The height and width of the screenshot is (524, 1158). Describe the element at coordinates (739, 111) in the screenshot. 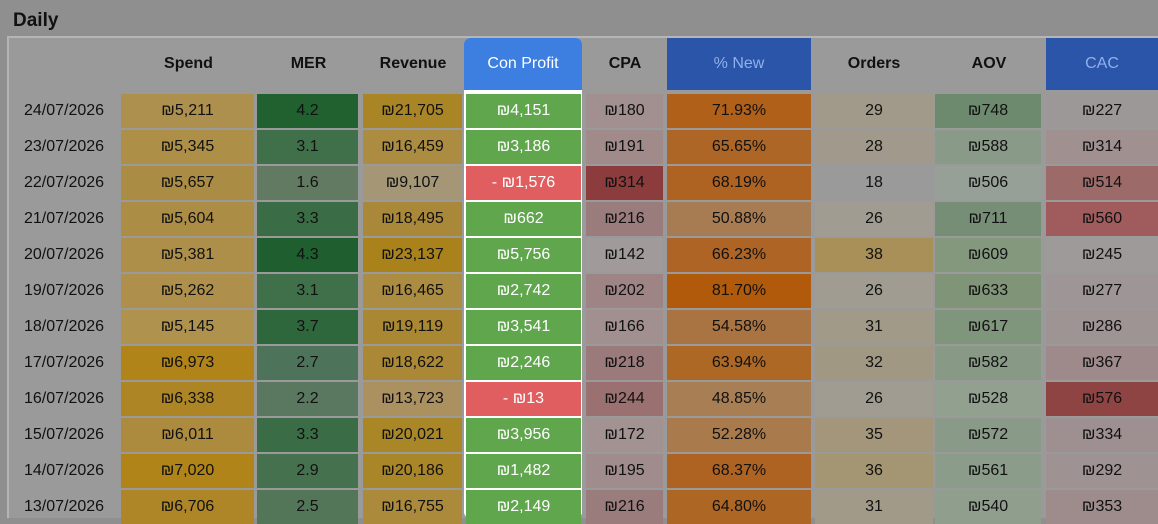

I see `pct-new-cell: 71.93%` at that location.